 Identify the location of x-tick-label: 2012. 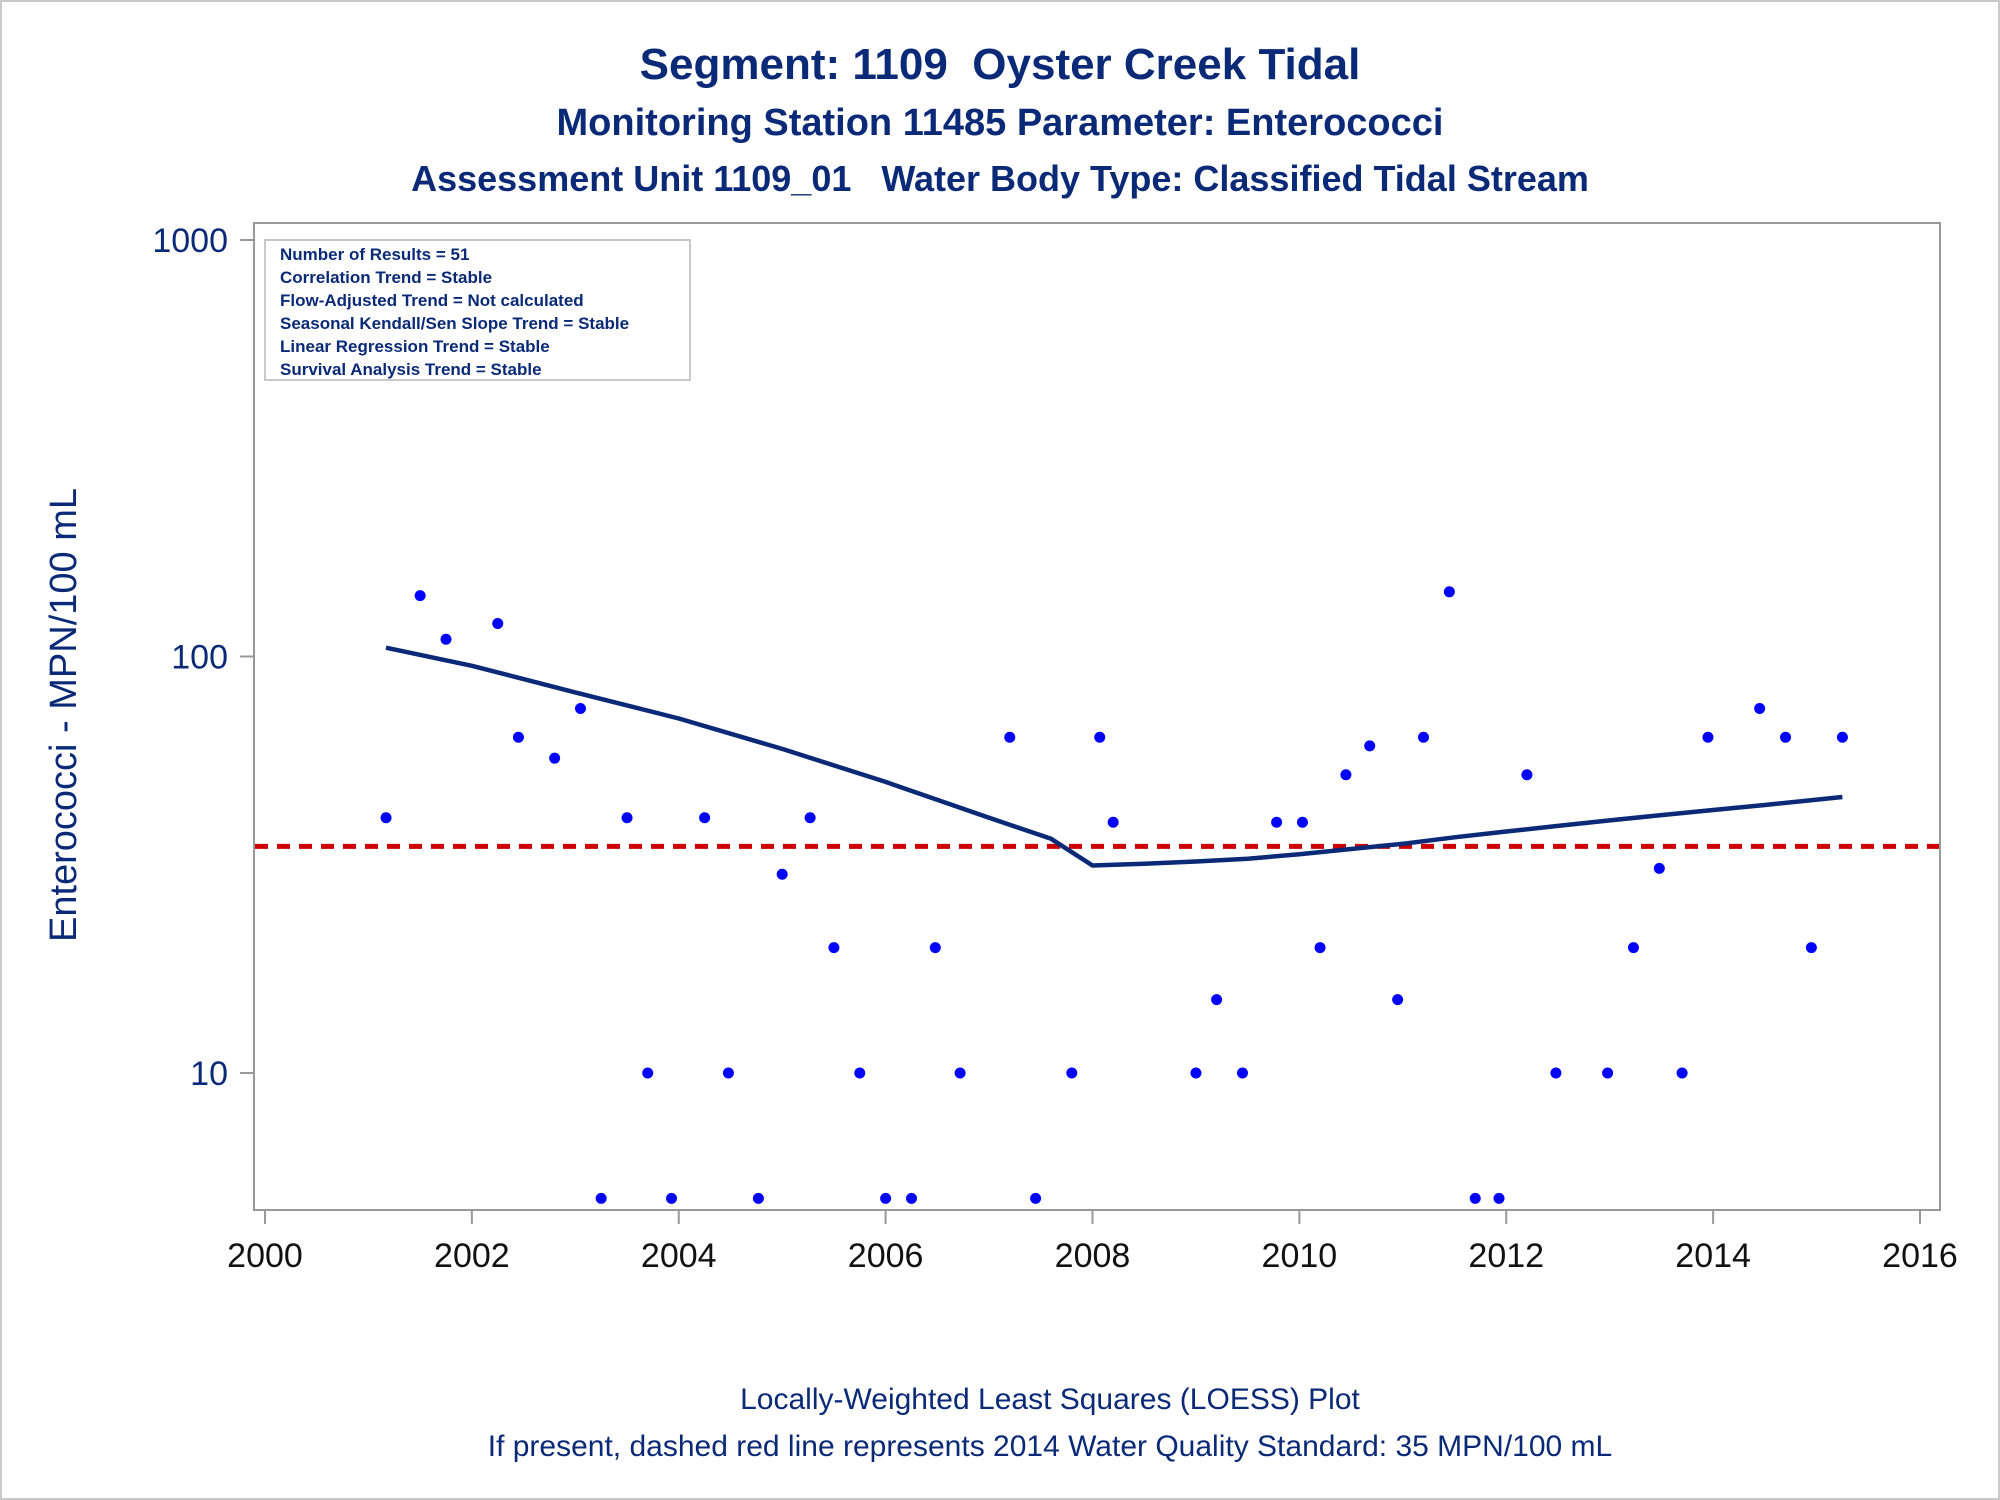
(1506, 1256).